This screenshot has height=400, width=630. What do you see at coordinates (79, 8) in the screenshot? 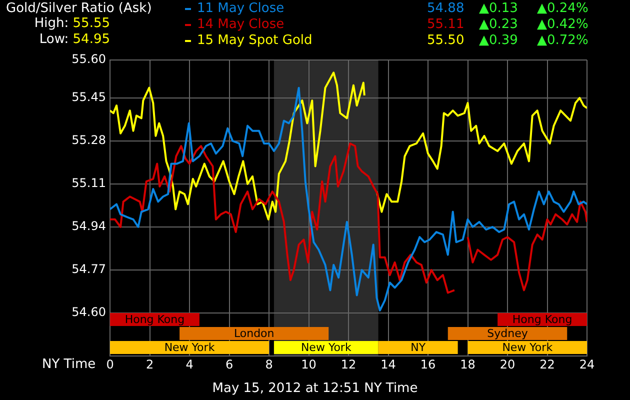
I see `chart-title: Gold/Silver Ratio (Ask)` at bounding box center [79, 8].